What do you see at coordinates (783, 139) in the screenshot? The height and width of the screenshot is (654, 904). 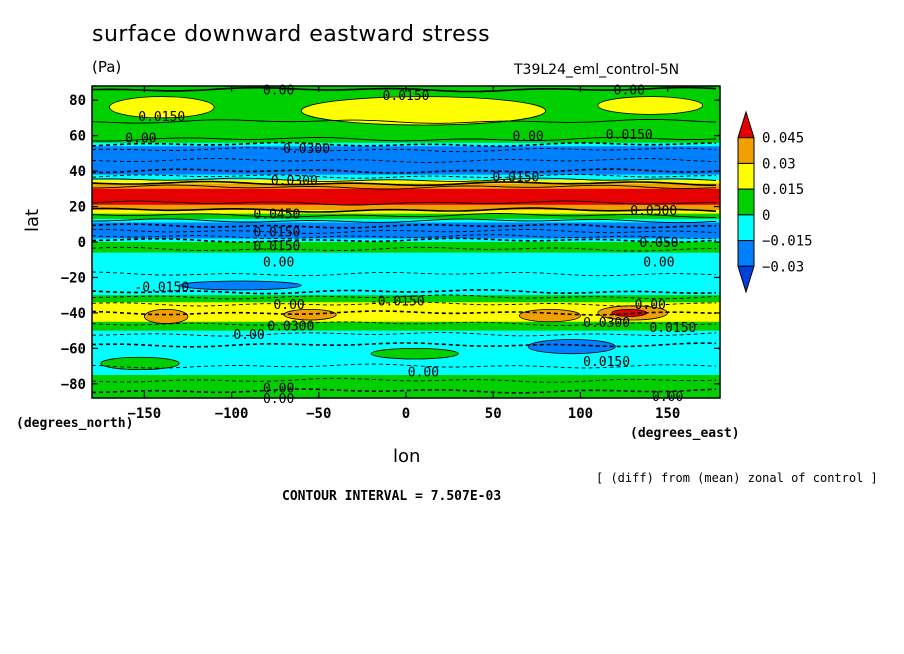 I see `colorbar-label: 0.045` at bounding box center [783, 139].